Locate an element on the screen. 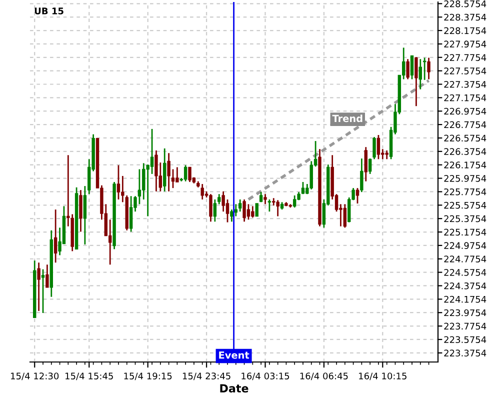  y-tick-label: 228.1754 is located at coordinates (465, 30).